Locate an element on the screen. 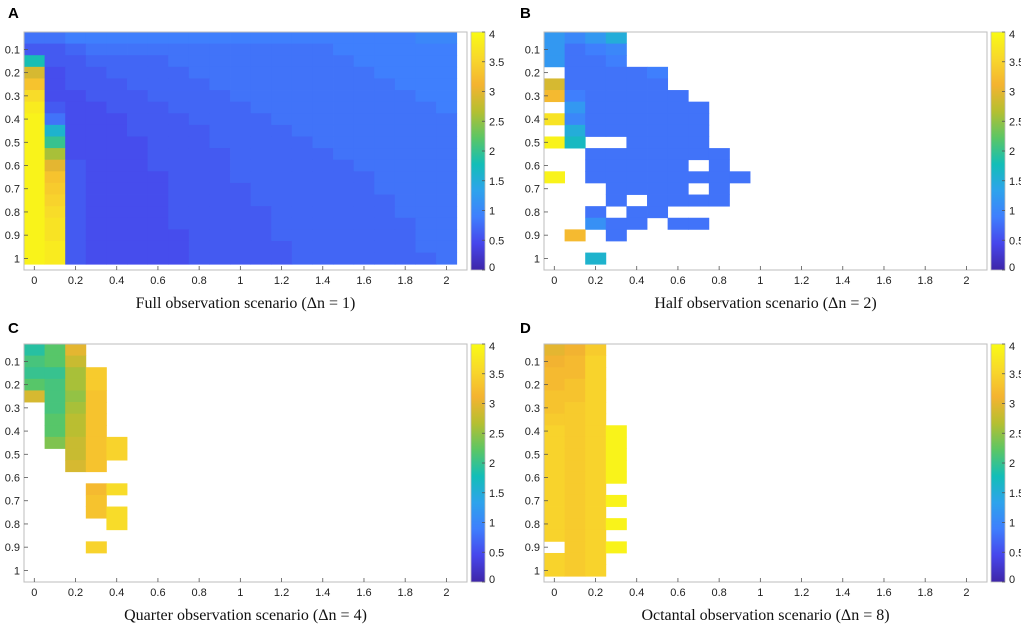  heatmap-cells is located at coordinates (585, 460).